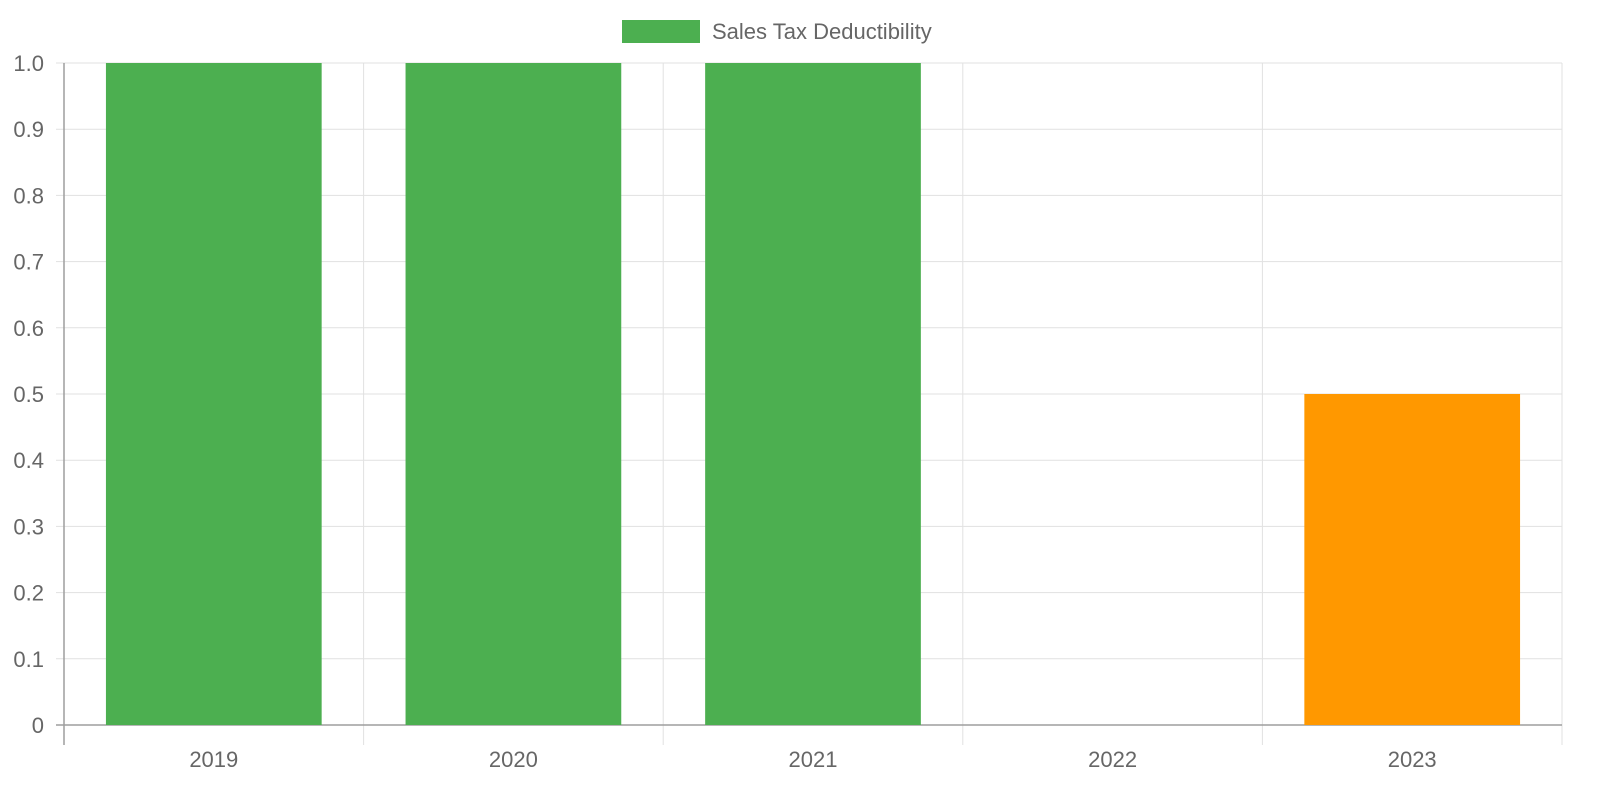 The width and height of the screenshot is (1600, 800). I want to click on y-tick-label: 0.8, so click(28, 195).